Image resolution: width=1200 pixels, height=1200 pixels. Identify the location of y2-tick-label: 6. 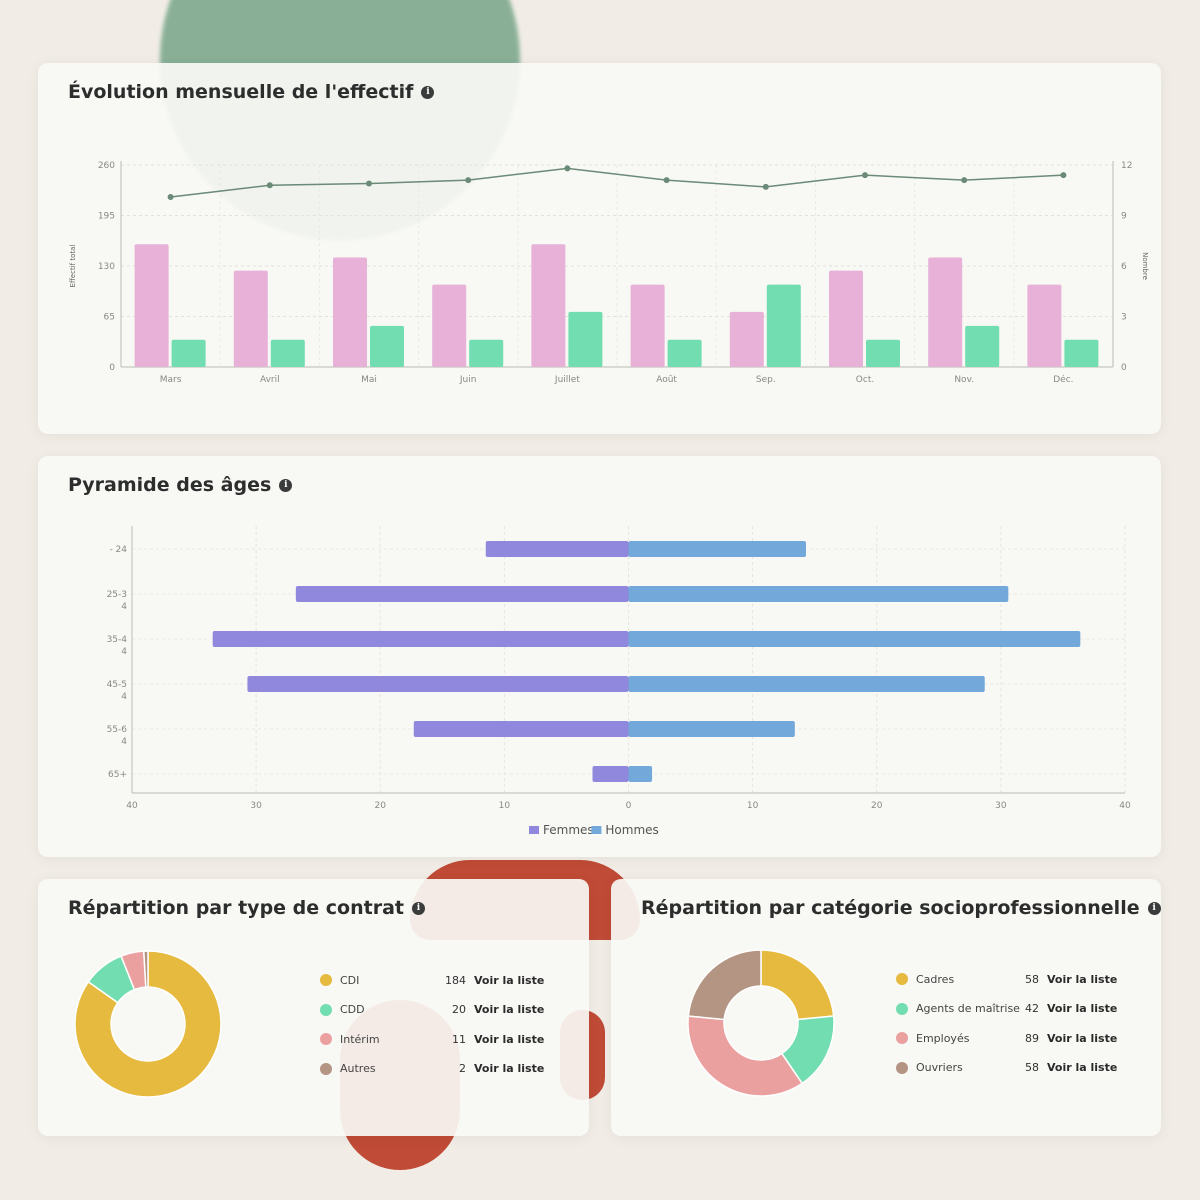
(1124, 267).